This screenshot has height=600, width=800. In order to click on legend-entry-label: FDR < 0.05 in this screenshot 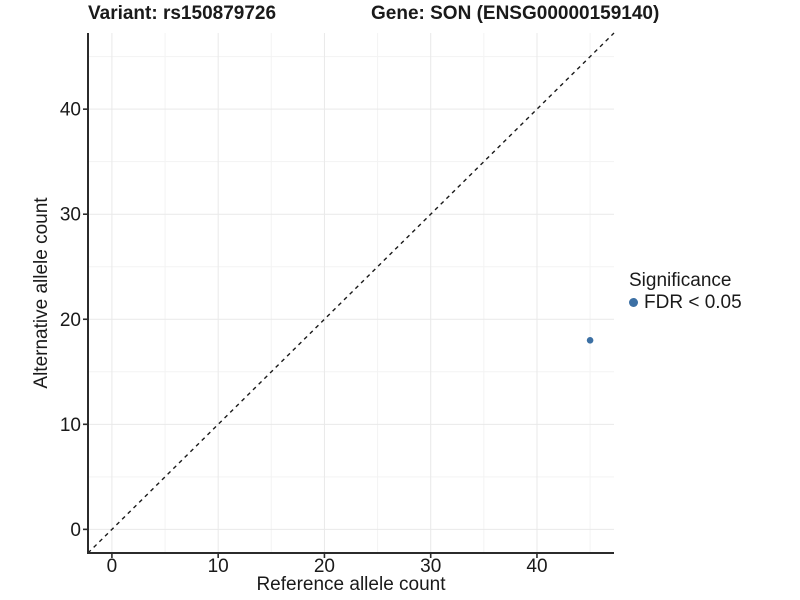, I will do `click(693, 302)`.